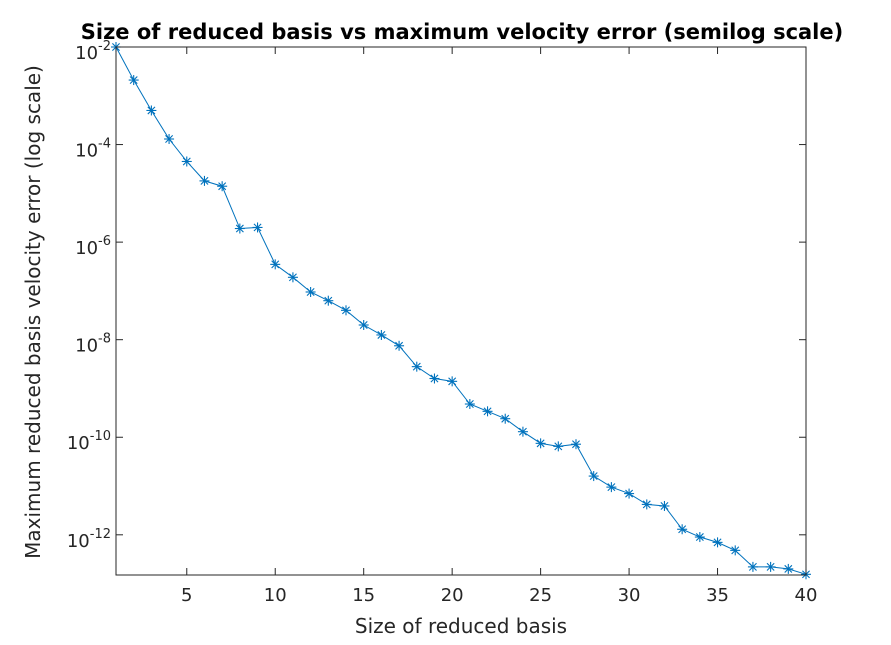  What do you see at coordinates (806, 595) in the screenshot?
I see `x-tick-label: 40` at bounding box center [806, 595].